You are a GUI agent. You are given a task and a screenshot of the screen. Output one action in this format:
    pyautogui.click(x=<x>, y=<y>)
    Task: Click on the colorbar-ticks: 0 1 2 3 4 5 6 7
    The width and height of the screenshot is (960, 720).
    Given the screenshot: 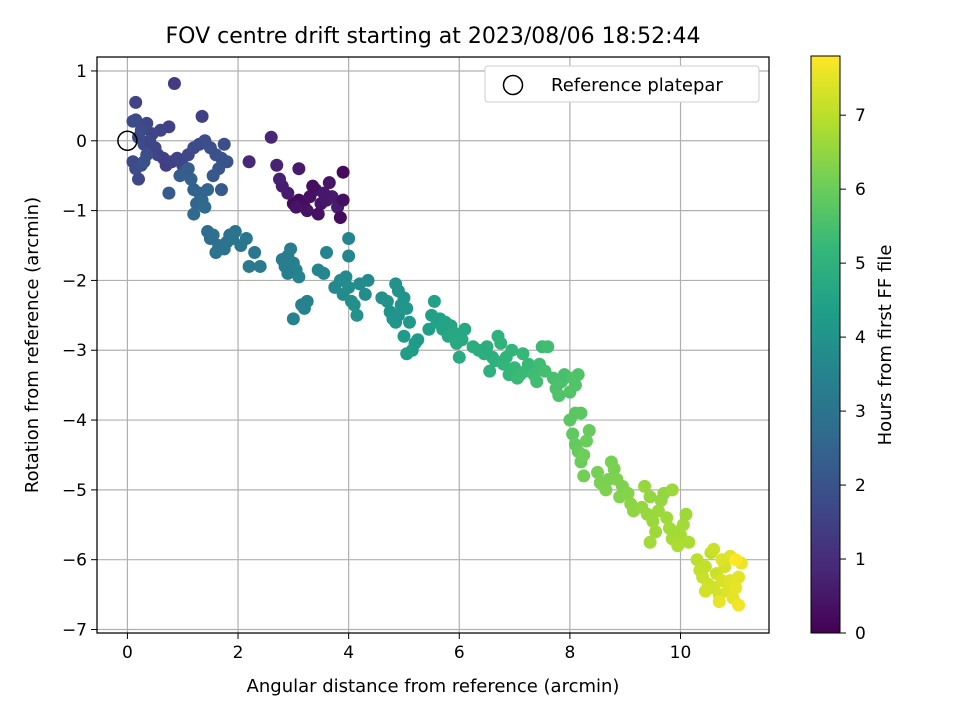 What is the action you would take?
    pyautogui.click(x=853, y=375)
    